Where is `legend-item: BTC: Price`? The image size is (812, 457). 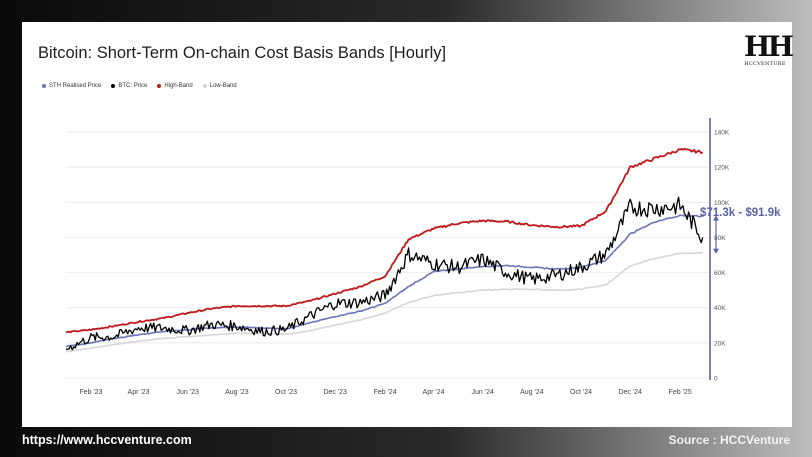 legend-item: BTC: Price is located at coordinates (129, 86).